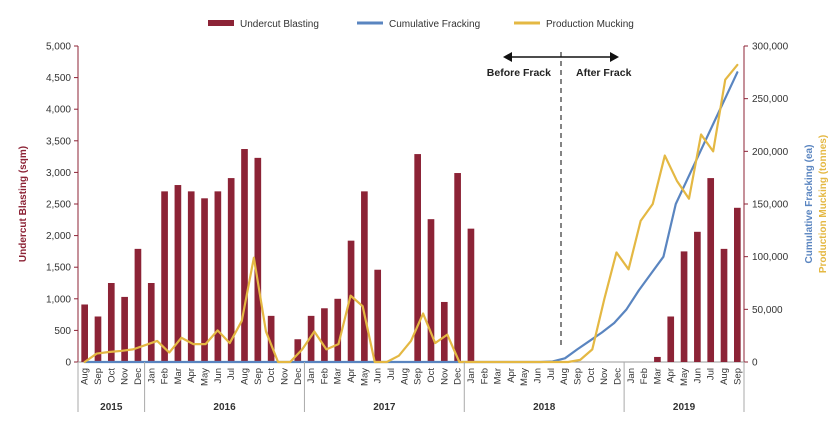  What do you see at coordinates (224, 407) in the screenshot?
I see `year-label: 2016` at bounding box center [224, 407].